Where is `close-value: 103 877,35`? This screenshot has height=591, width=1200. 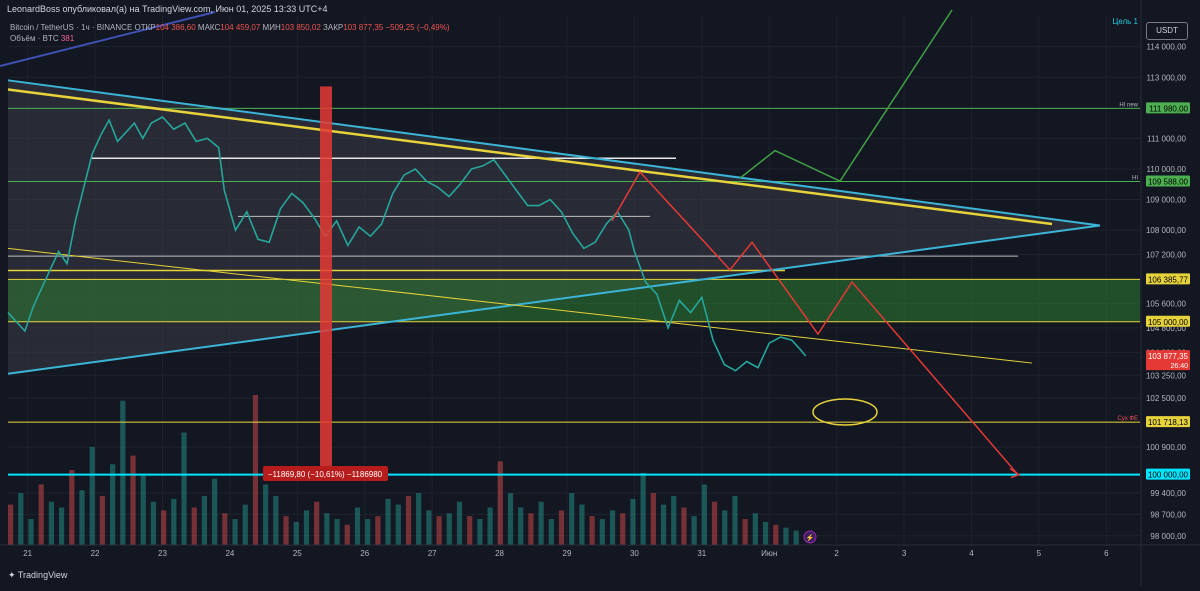 close-value: 103 877,35 is located at coordinates (363, 27).